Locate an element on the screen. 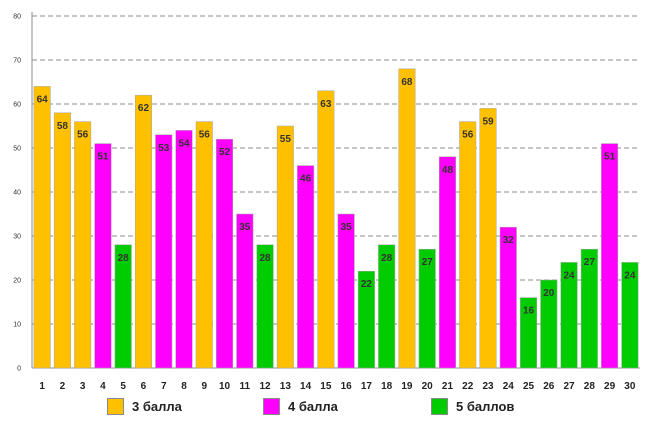  y-tick-label: 0 is located at coordinates (19, 369).